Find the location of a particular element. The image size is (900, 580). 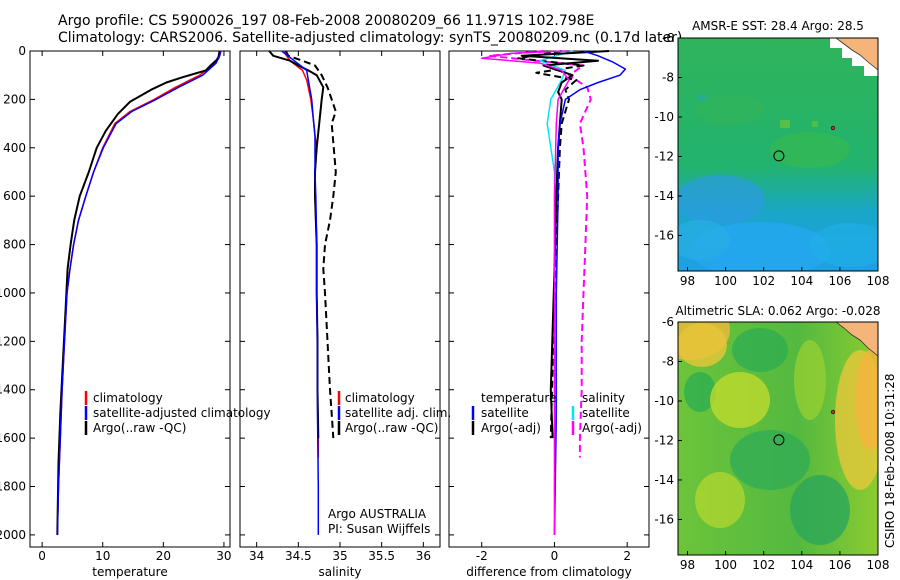

sla-map-frame is located at coordinates (778, 438).